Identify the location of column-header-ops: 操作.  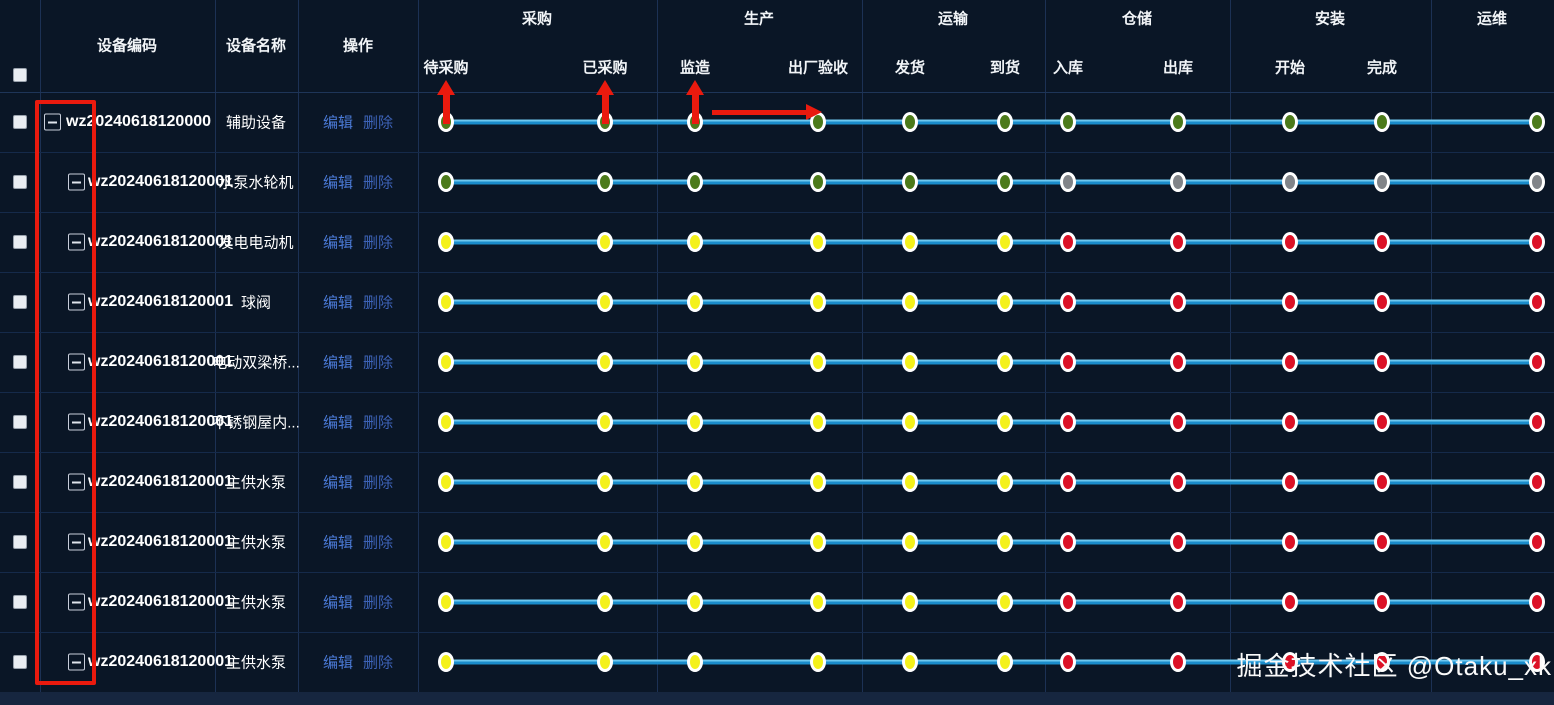
(358, 46).